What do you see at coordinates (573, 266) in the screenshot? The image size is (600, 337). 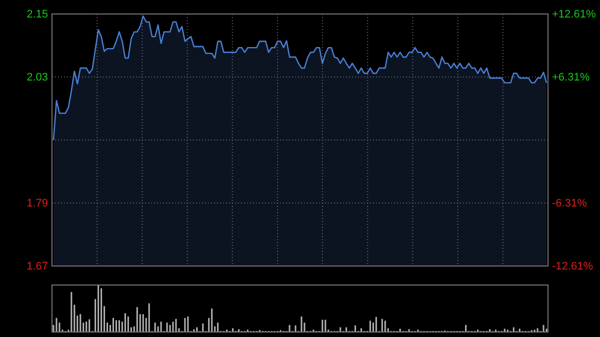 I see `y2-tick-label: -12.61%` at bounding box center [573, 266].